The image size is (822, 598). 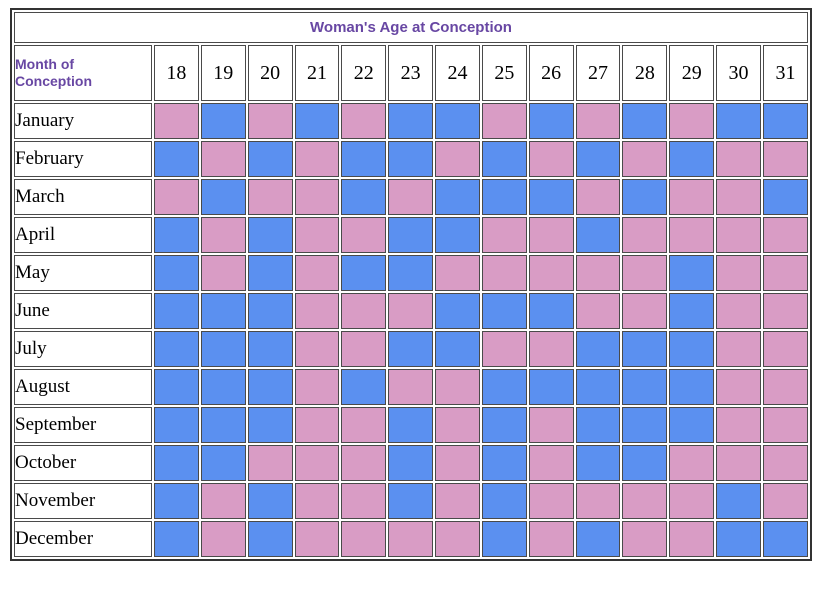 What do you see at coordinates (223, 73) in the screenshot?
I see `age-column-header: 19` at bounding box center [223, 73].